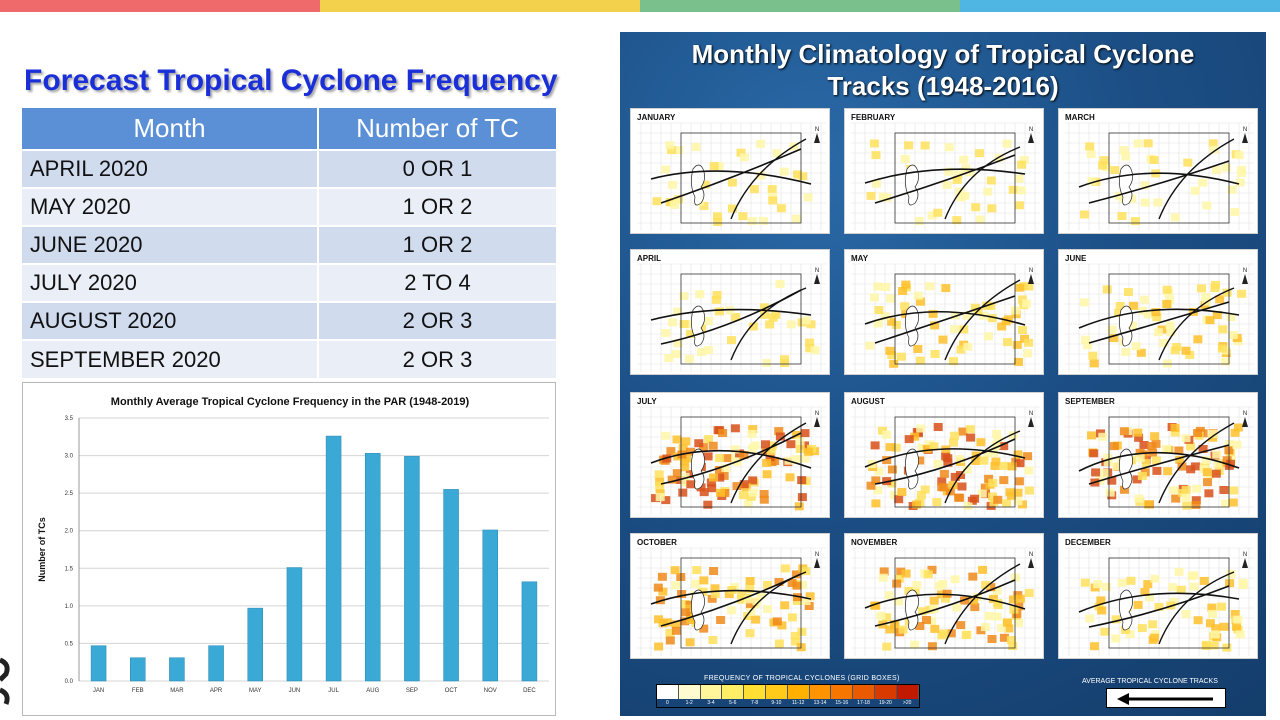  I want to click on table-row: AUGUST 2020 2 OR 3, so click(289, 320).